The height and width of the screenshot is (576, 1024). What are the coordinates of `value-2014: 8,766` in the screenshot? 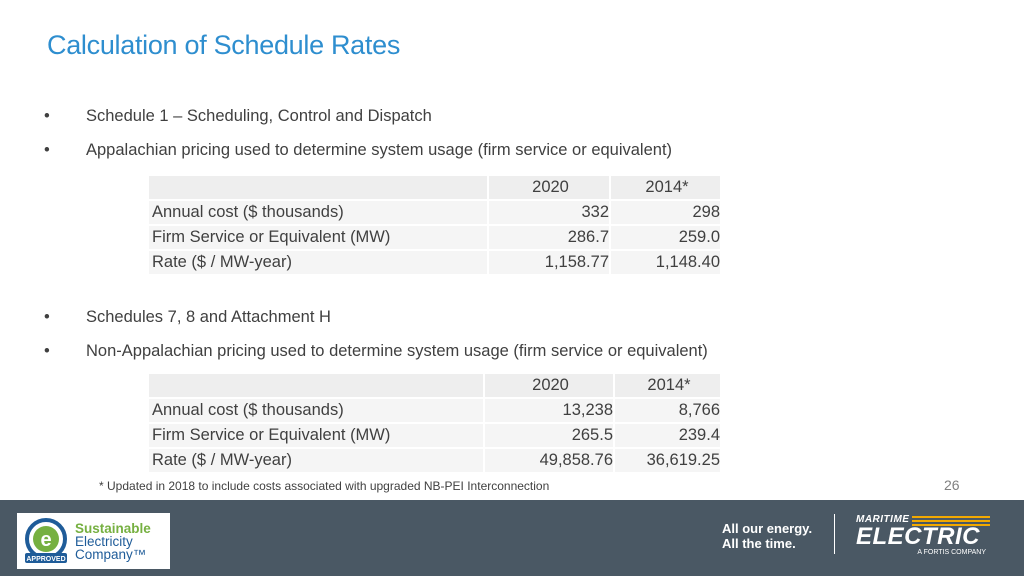 It's located at (667, 410).